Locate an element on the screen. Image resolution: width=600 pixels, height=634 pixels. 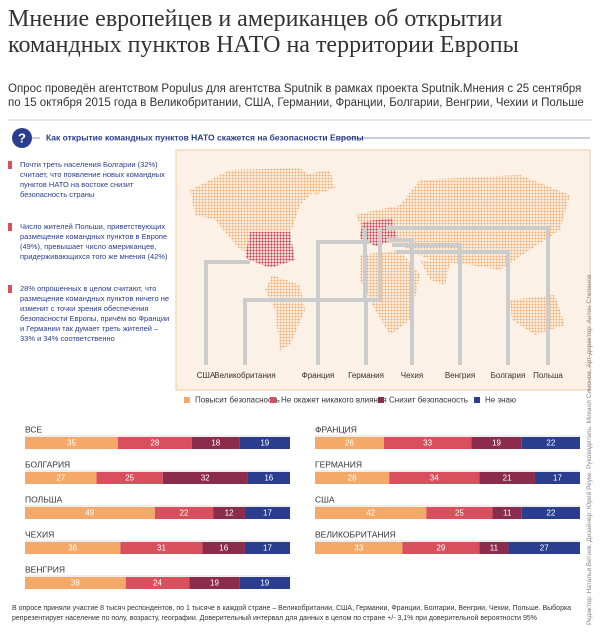
value-label: 28 is located at coordinates (352, 478).